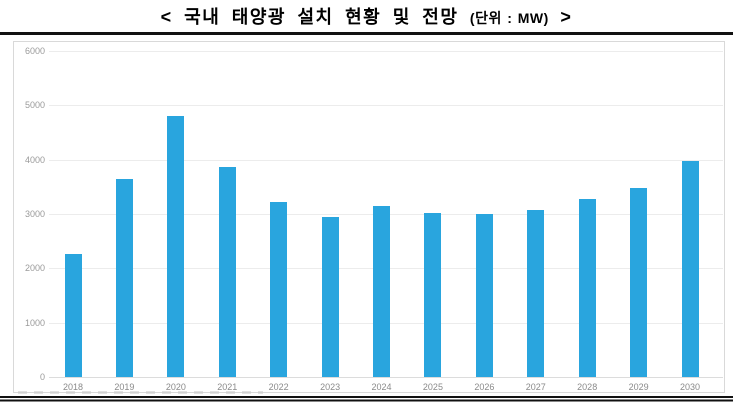 The image size is (733, 408). Describe the element at coordinates (176, 246) in the screenshot. I see `bar-2020` at that location.